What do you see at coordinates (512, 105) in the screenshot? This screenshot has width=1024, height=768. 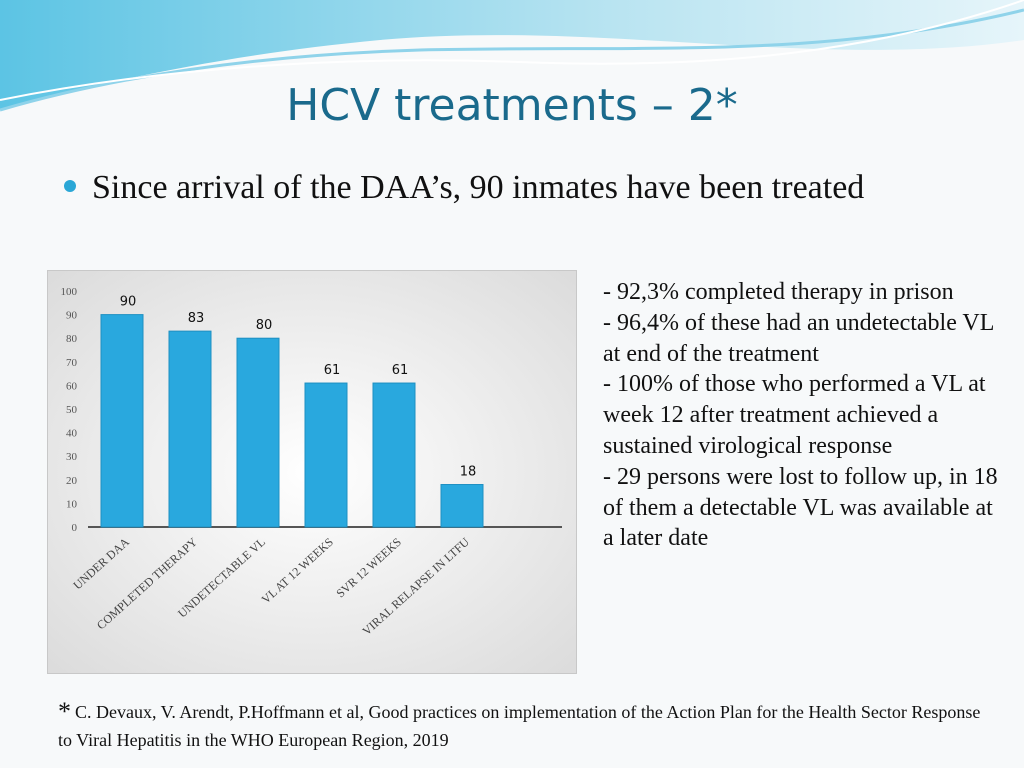 I see `slide-title: HCV treatments – 2*` at bounding box center [512, 105].